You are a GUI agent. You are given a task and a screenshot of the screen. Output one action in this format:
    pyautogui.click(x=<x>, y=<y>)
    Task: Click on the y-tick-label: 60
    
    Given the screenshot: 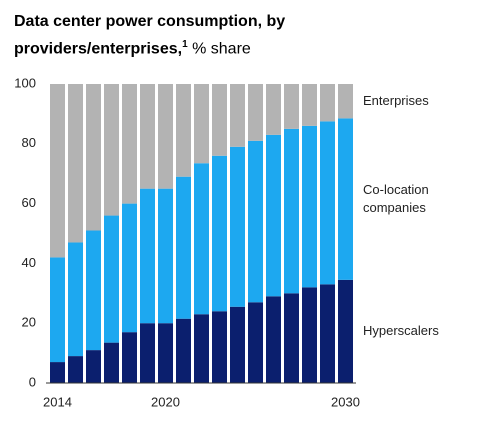 What is the action you would take?
    pyautogui.click(x=29, y=202)
    